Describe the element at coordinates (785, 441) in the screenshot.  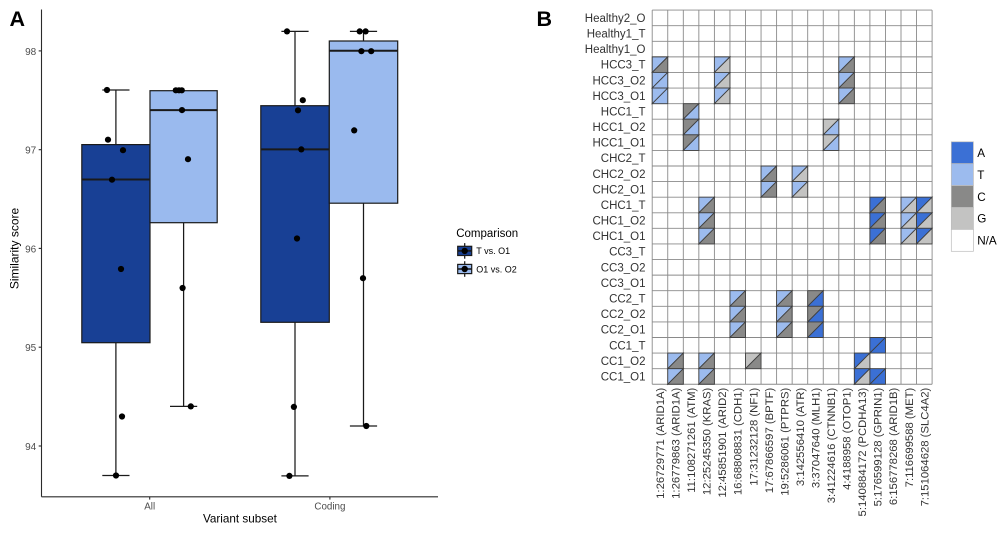
I see `svg-text: 19:5286061 (PTPRS)` at that location.